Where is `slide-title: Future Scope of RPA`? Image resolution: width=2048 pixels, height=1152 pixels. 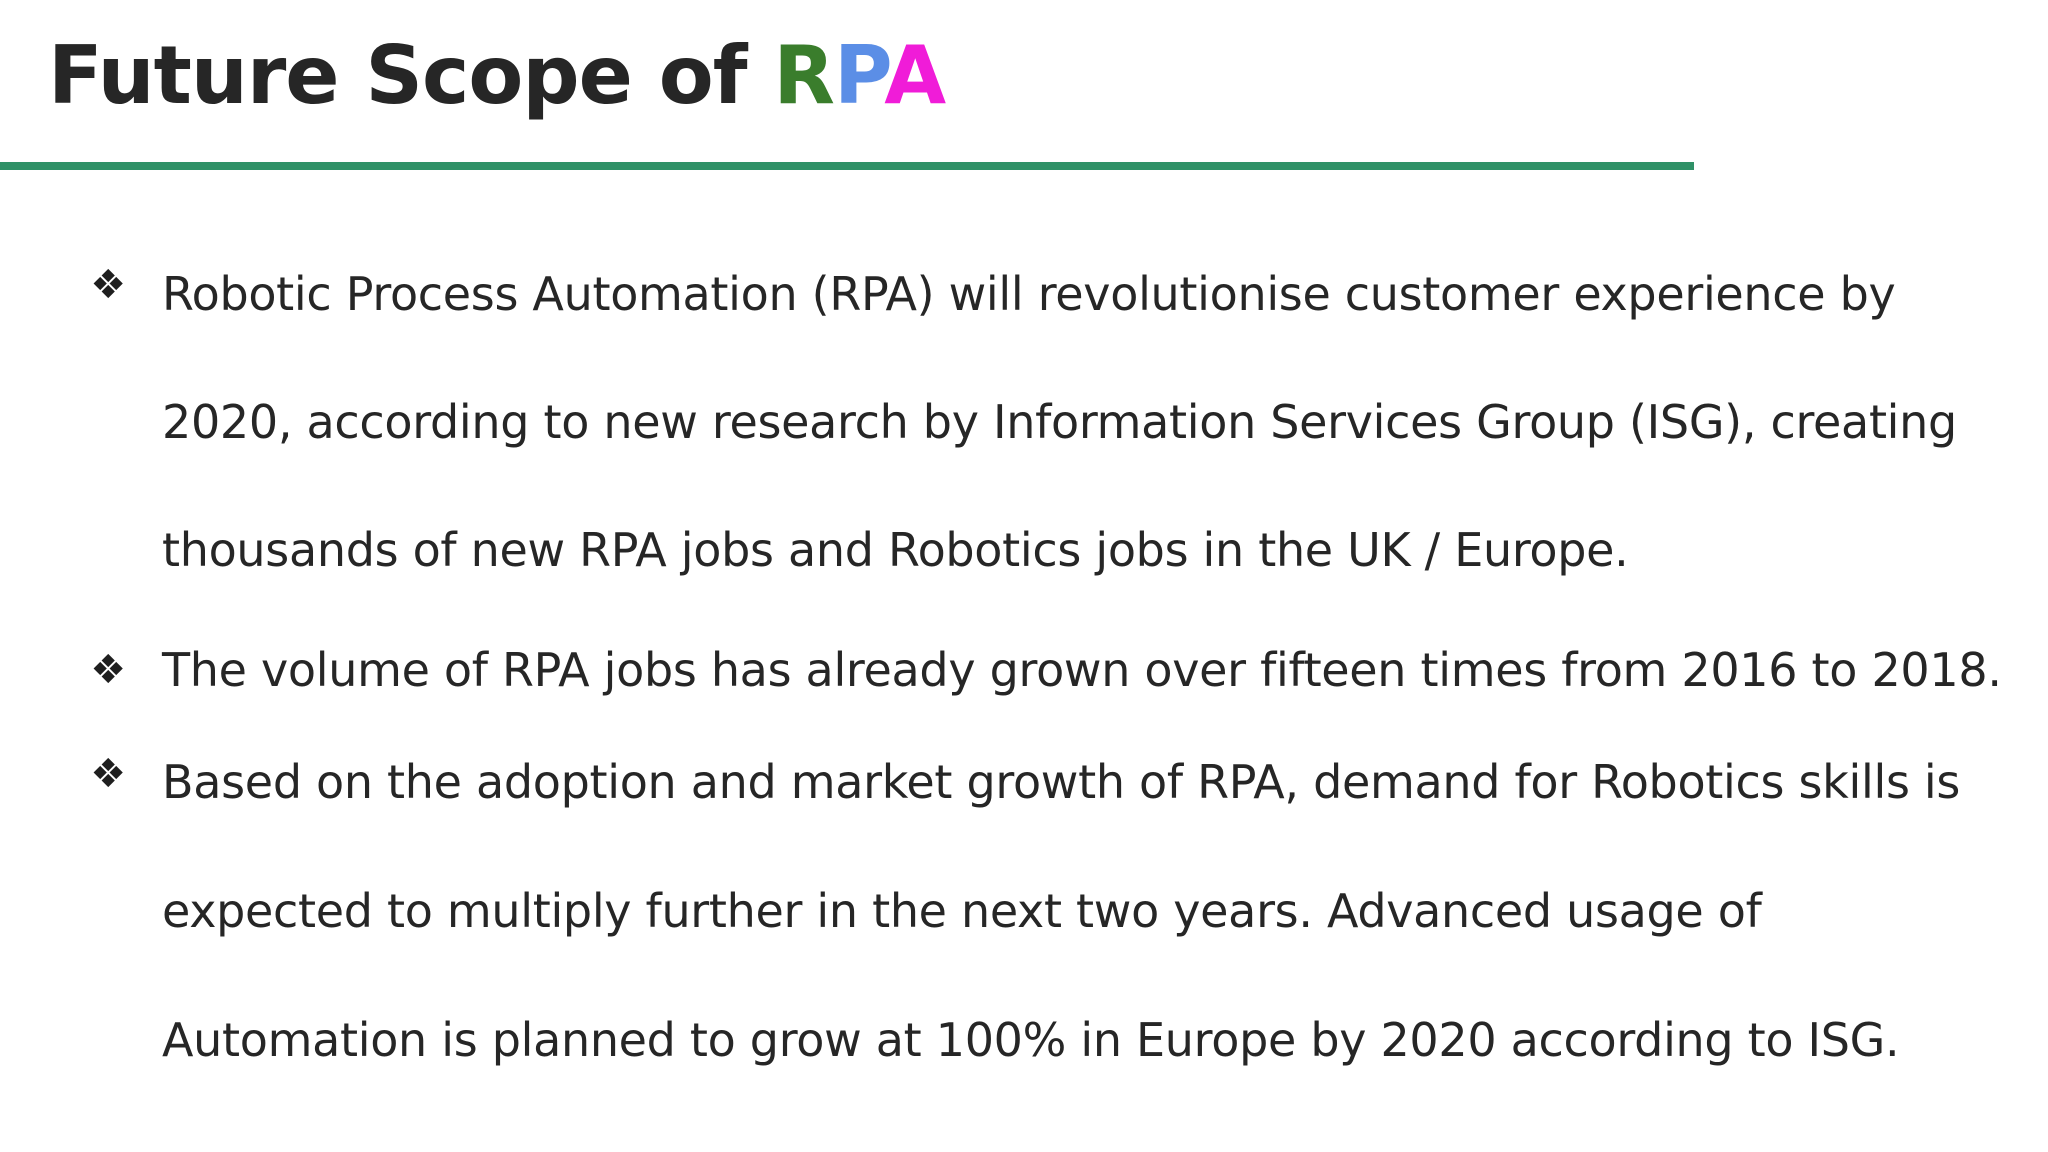
slide-title: Future Scope of RPA is located at coordinates (497, 76).